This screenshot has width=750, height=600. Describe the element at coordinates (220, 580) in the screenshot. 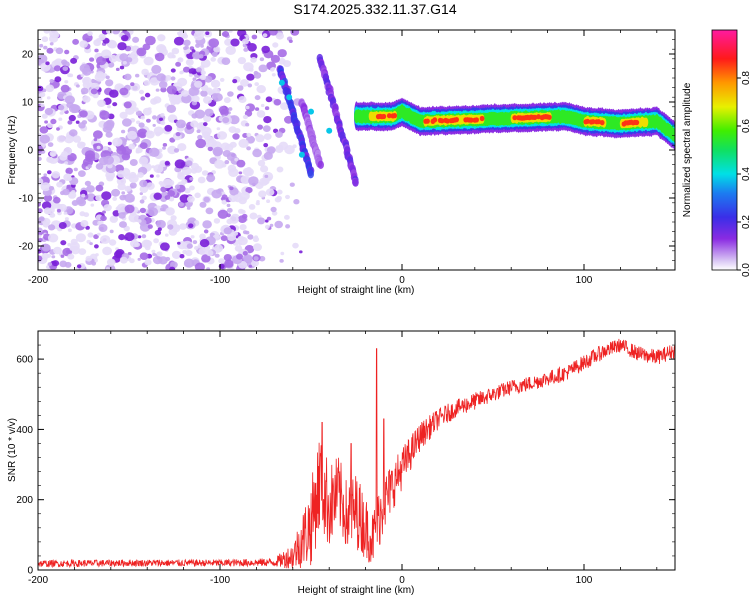

I see `snr-x-tick-label: -100` at that location.